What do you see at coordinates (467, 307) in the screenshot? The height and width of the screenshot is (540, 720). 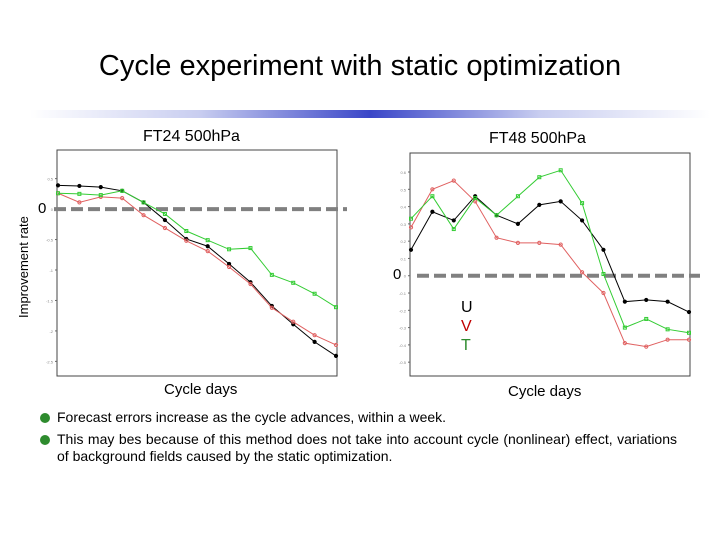 I see `legend-u: U` at bounding box center [467, 307].